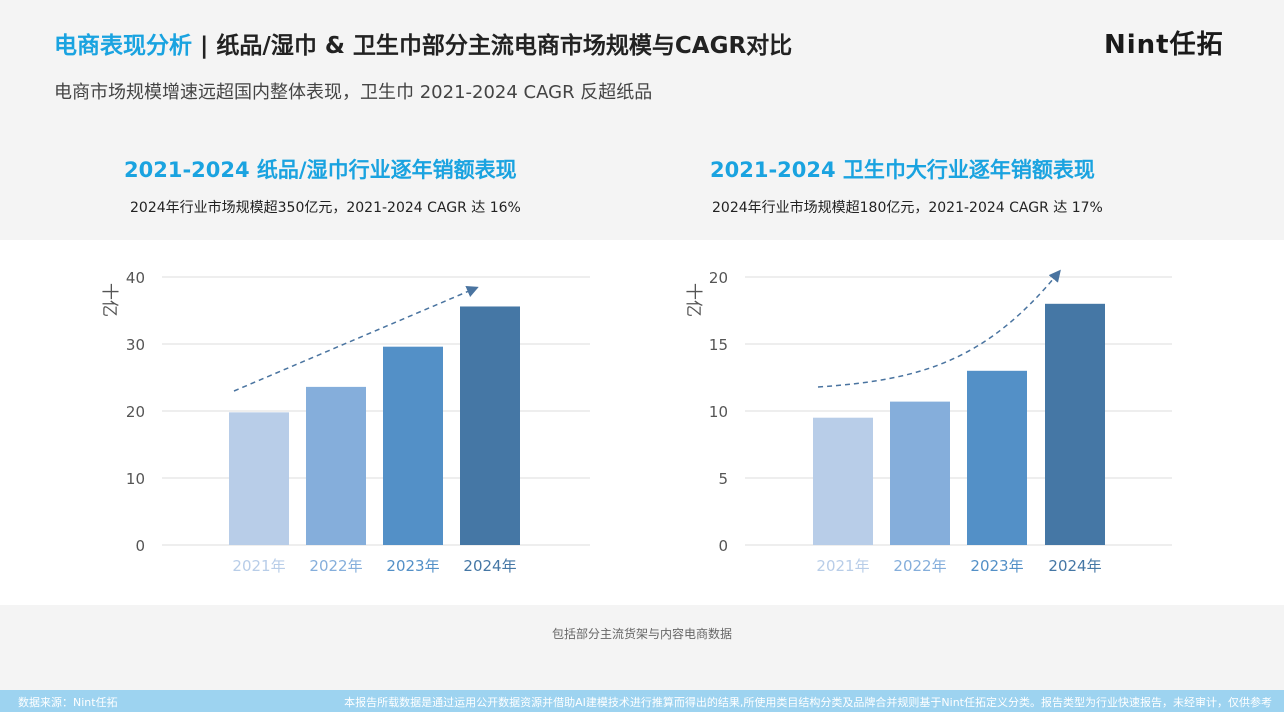 The image size is (1284, 712). Describe the element at coordinates (353, 92) in the screenshot. I see `page-subtitle: 电商市场规模增速远超国内整体表现，卫生巾 2021-2024 CAGR 反超纸品` at that location.